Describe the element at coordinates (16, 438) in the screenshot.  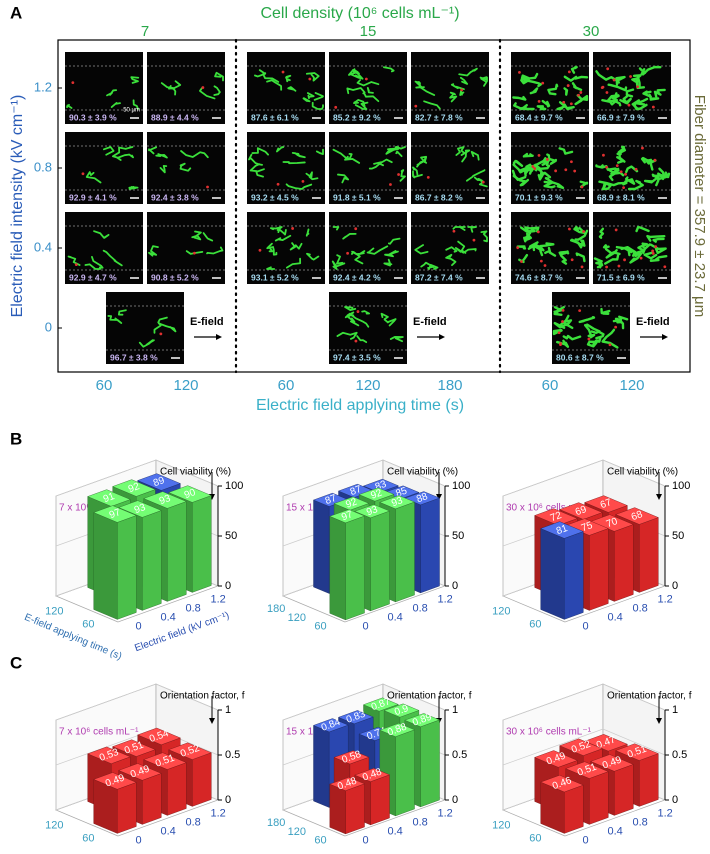
I see `panel-label: B` at that location.